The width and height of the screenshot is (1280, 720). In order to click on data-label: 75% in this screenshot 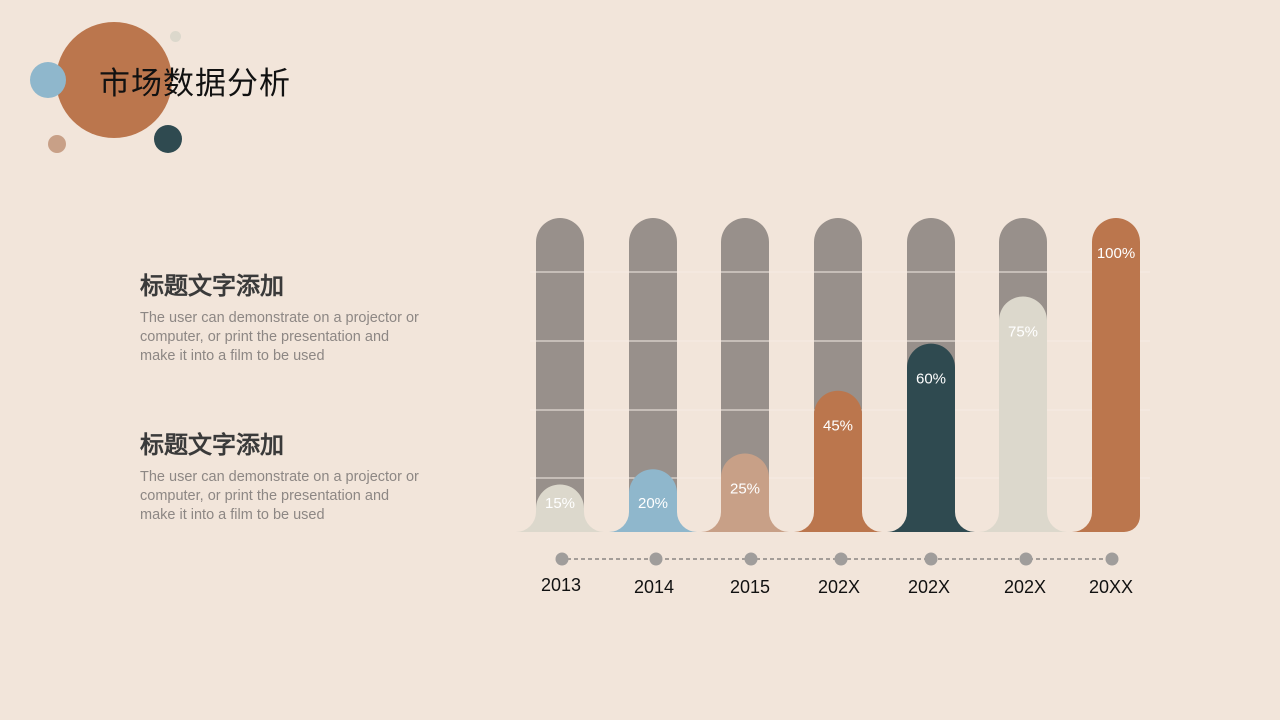, I will do `click(1023, 332)`.